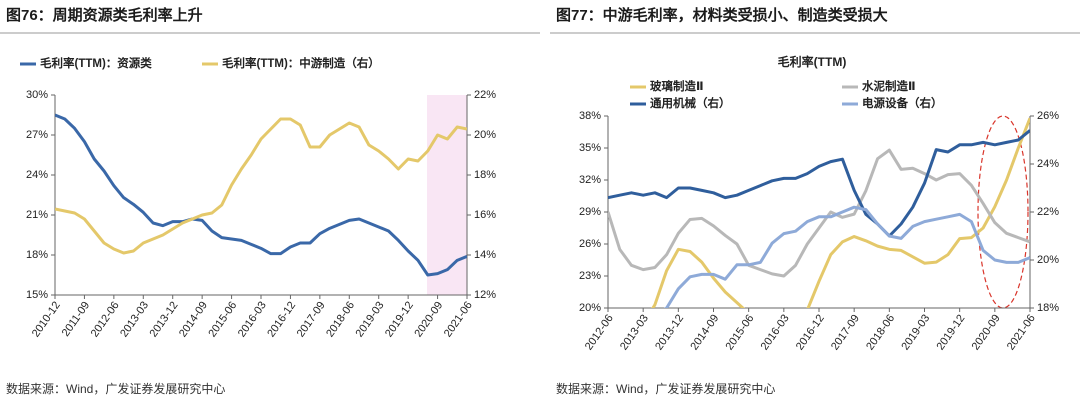 Image resolution: width=1080 pixels, height=405 pixels. What do you see at coordinates (37, 175) in the screenshot?
I see `y-tick-label: 24%` at bounding box center [37, 175].